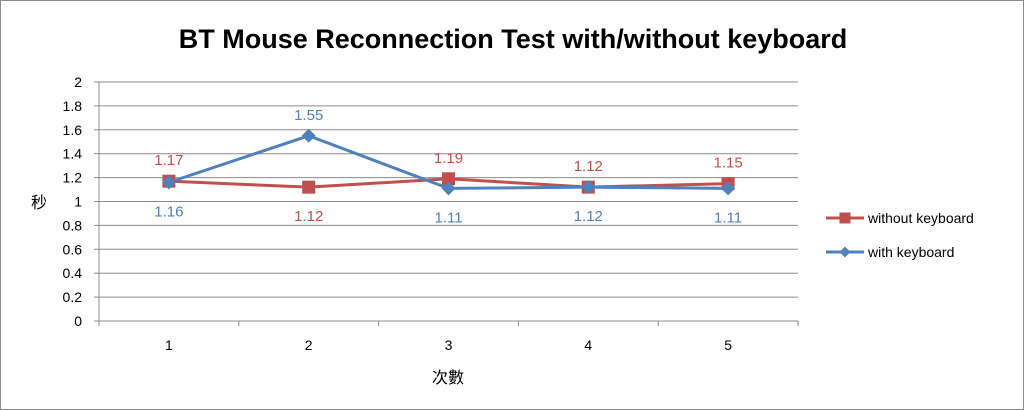 This screenshot has width=1024, height=411. Describe the element at coordinates (169, 345) in the screenshot. I see `x-tick-label: 1` at that location.